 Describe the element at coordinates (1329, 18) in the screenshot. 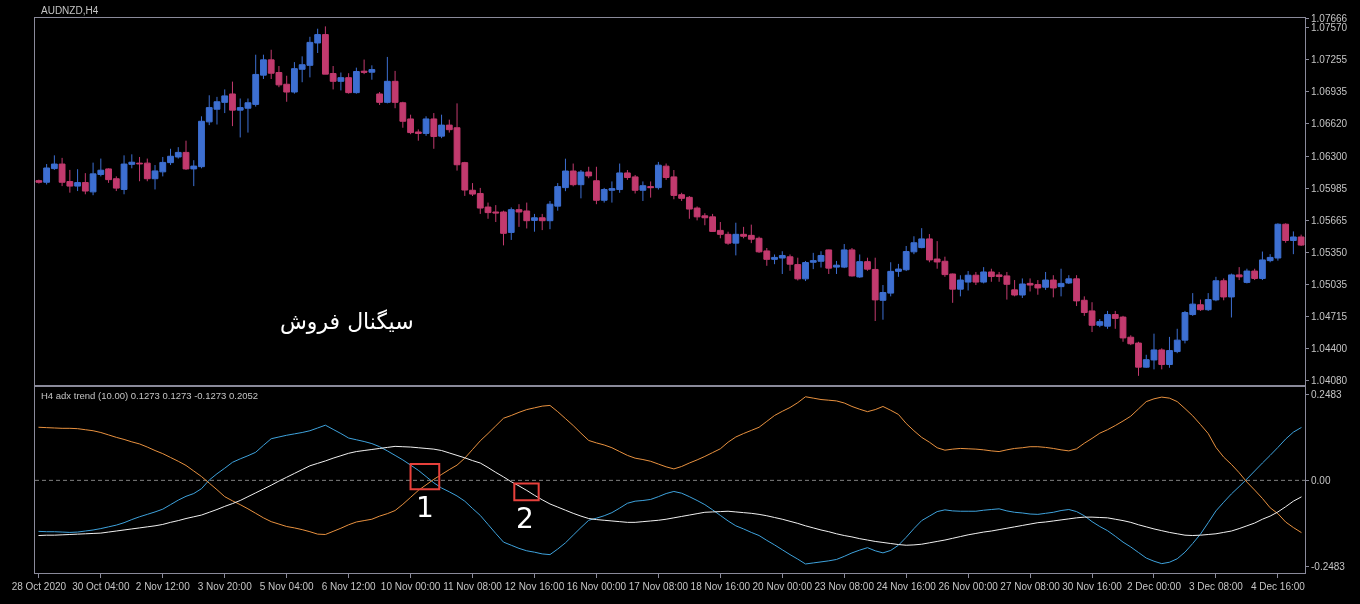

I see `y-tick-label: 1.07666` at that location.